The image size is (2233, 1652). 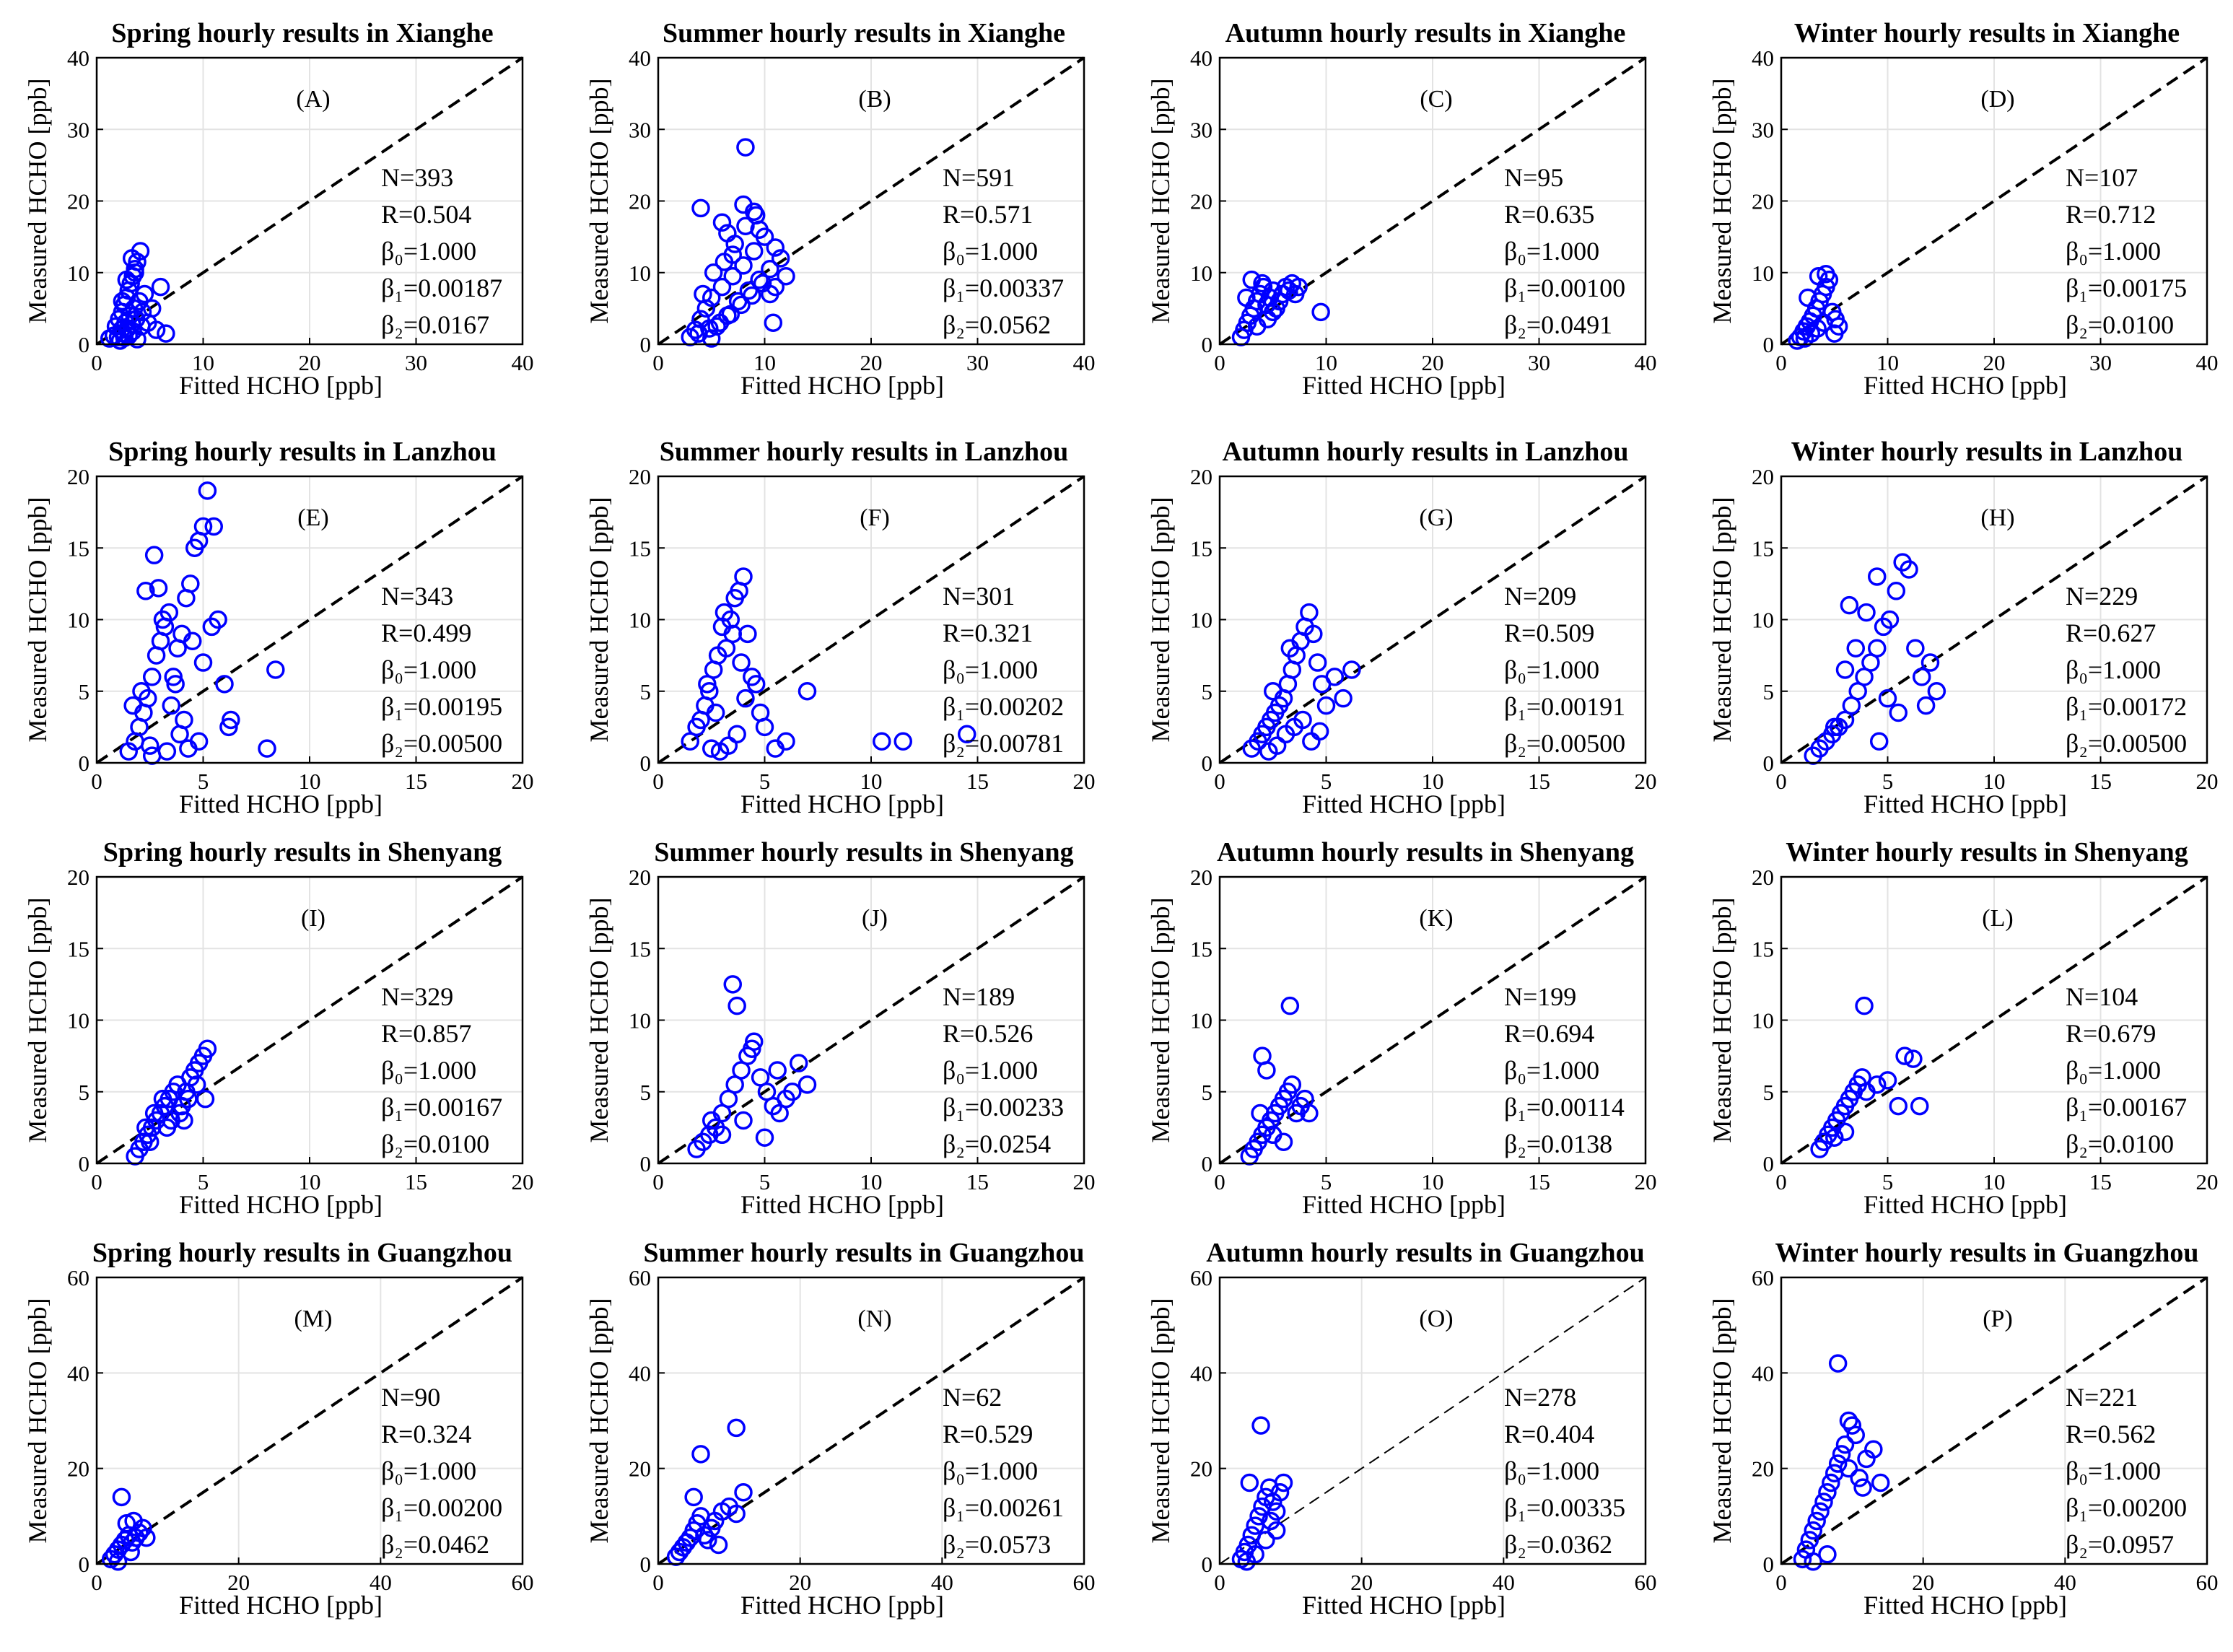 What do you see at coordinates (979, 996) in the screenshot?
I see `stat-line: N=189` at bounding box center [979, 996].